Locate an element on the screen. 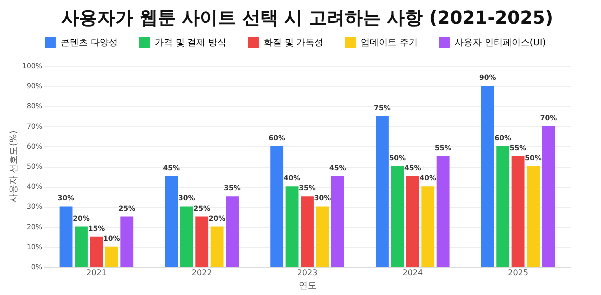  legend-label: 콘텐츠 다양성 is located at coordinates (89, 43).